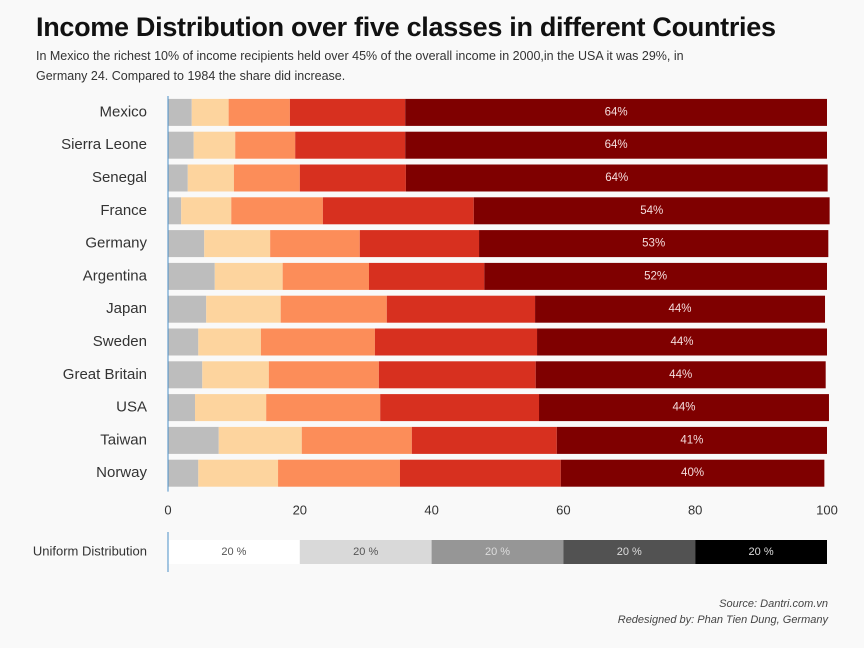  Describe the element at coordinates (431, 509) in the screenshot. I see `x-tick-label: 40` at that location.